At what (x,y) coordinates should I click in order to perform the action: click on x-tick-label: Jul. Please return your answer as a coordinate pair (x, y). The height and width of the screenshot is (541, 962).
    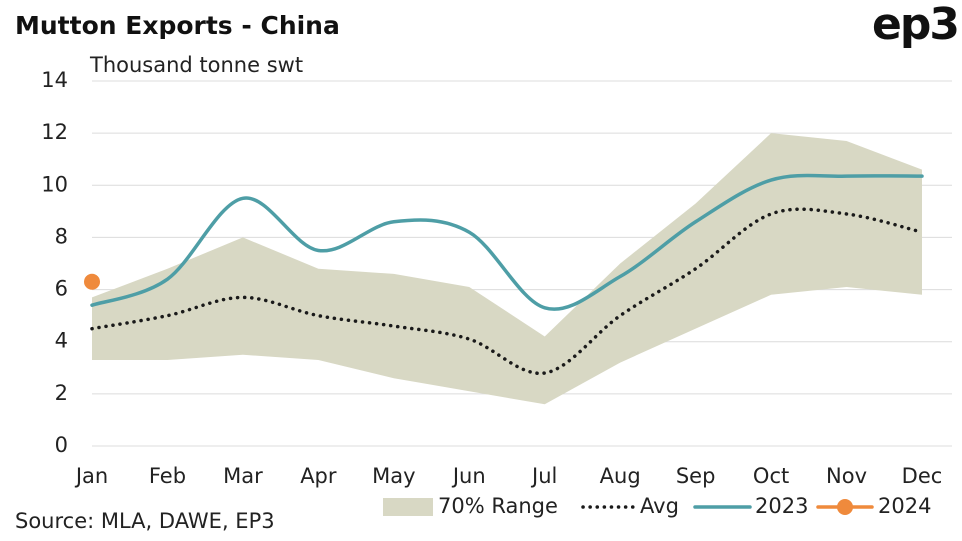
    Looking at the image, I should click on (543, 476).